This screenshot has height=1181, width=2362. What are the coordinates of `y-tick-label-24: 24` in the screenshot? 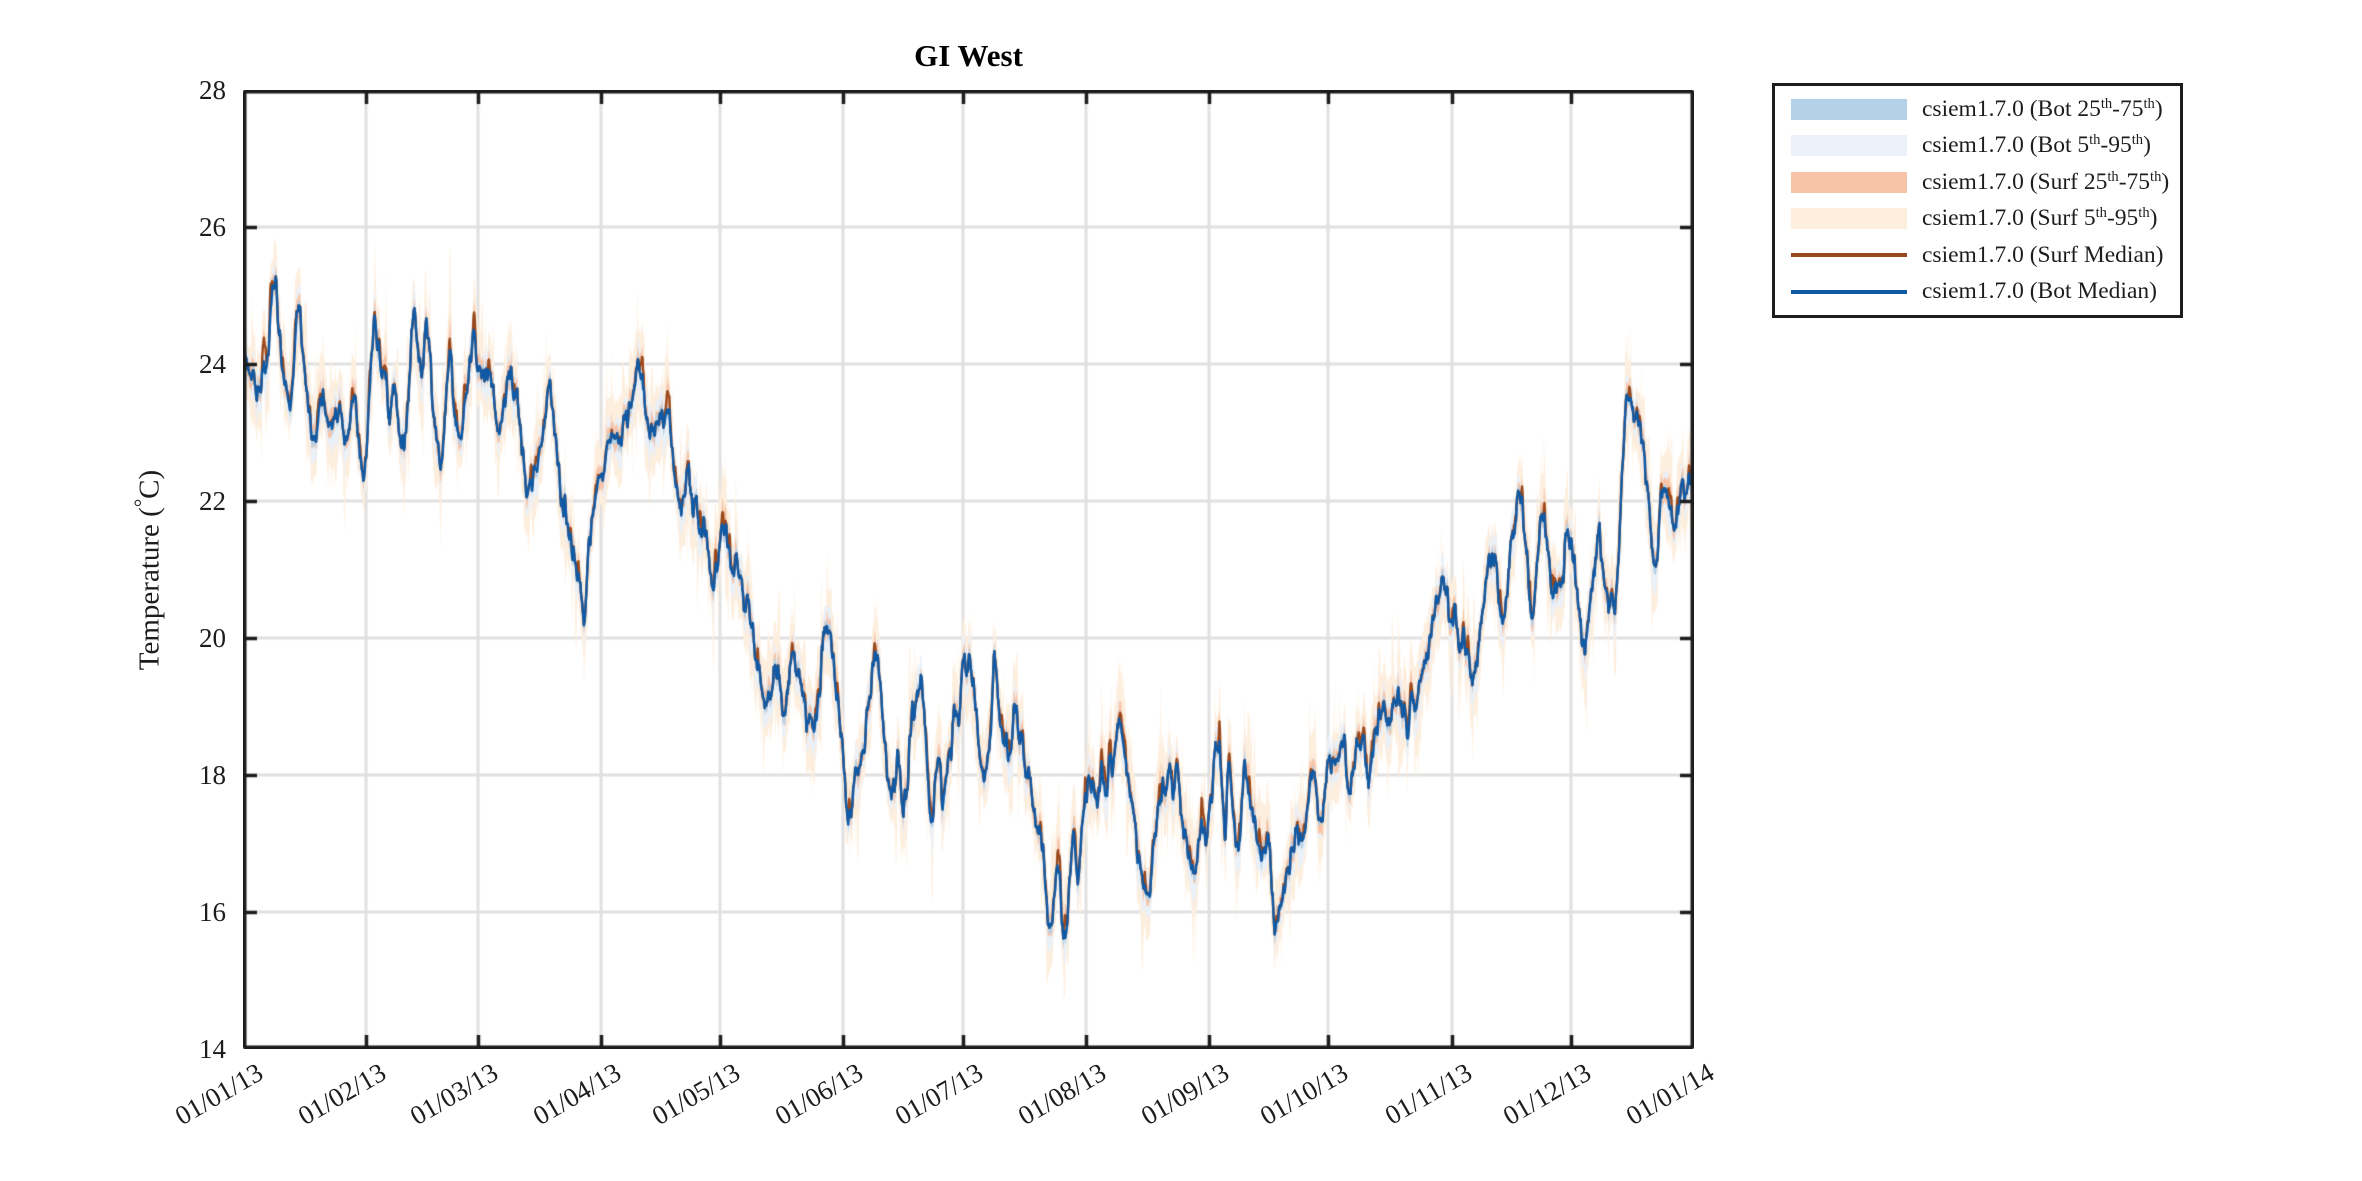 It's located at (212, 364).